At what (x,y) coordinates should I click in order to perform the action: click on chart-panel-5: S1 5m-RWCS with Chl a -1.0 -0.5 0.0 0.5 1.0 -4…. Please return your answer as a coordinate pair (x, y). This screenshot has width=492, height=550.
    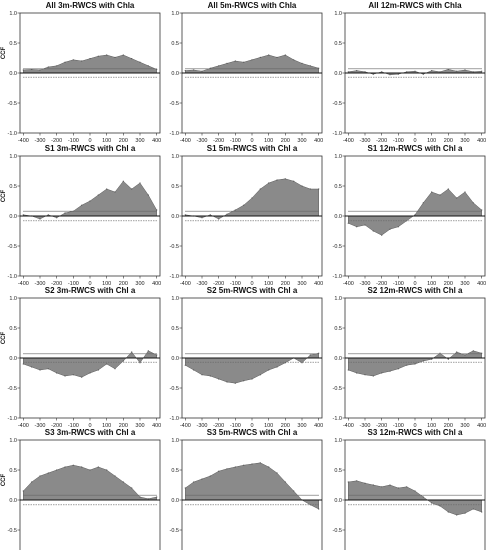
    Looking at the image, I should click on (247, 215).